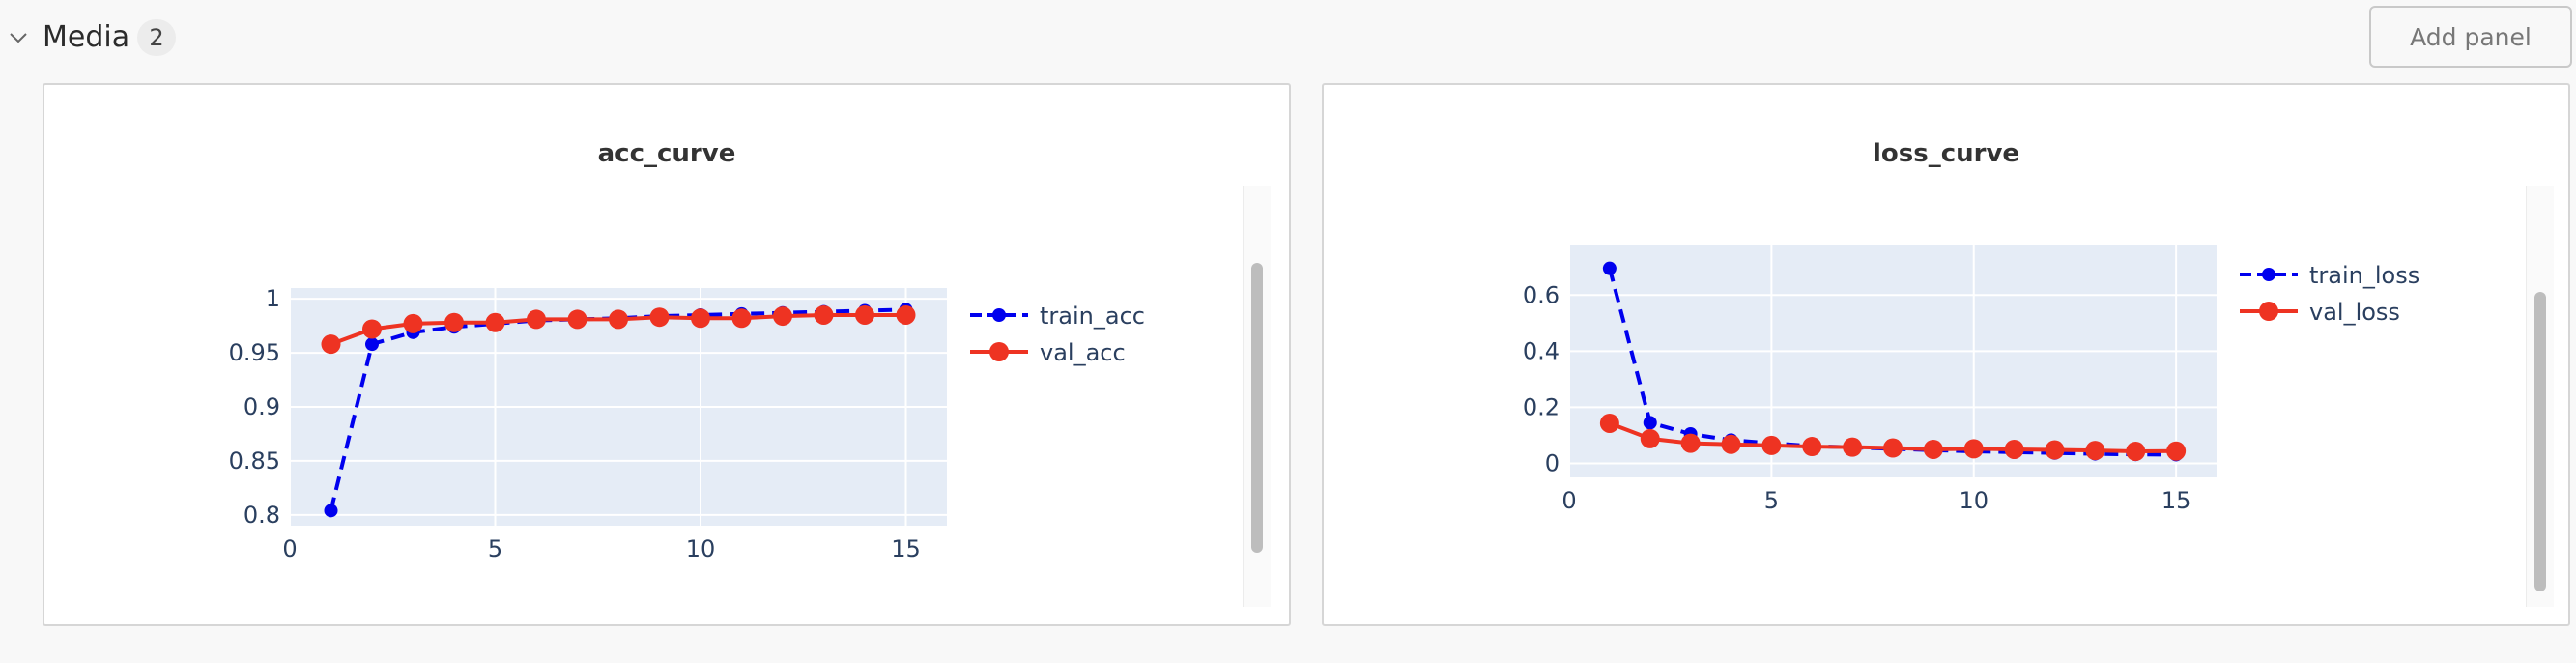 This screenshot has height=663, width=2576. What do you see at coordinates (1092, 316) in the screenshot?
I see `legend-label: train_acc` at bounding box center [1092, 316].